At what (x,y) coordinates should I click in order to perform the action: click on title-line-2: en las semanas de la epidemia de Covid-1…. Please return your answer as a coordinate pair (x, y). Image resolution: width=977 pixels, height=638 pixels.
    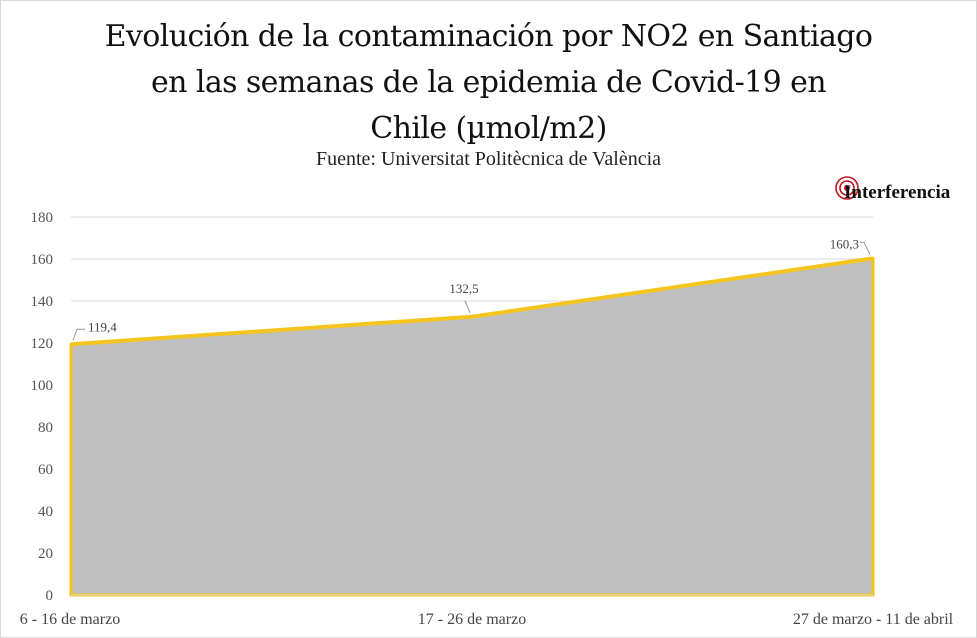
    Looking at the image, I should click on (489, 82).